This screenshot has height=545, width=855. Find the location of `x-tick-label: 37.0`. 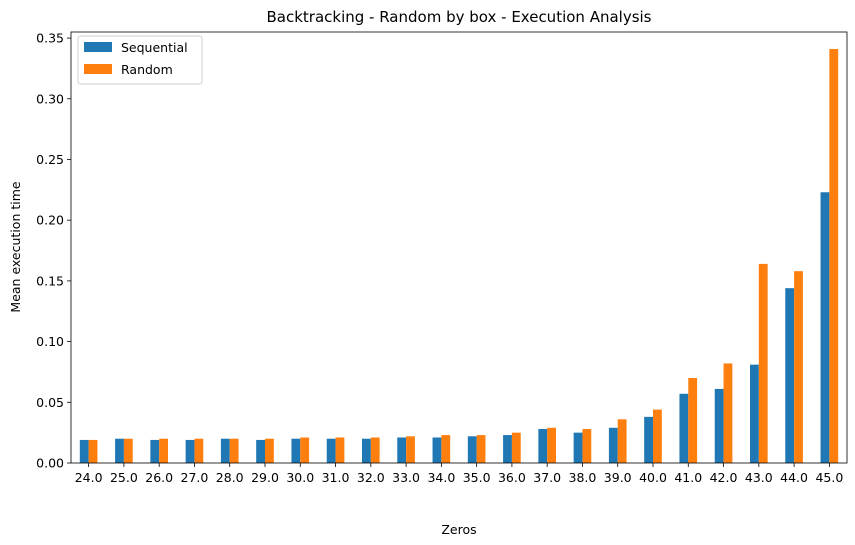

x-tick-label: 37.0 is located at coordinates (547, 477).